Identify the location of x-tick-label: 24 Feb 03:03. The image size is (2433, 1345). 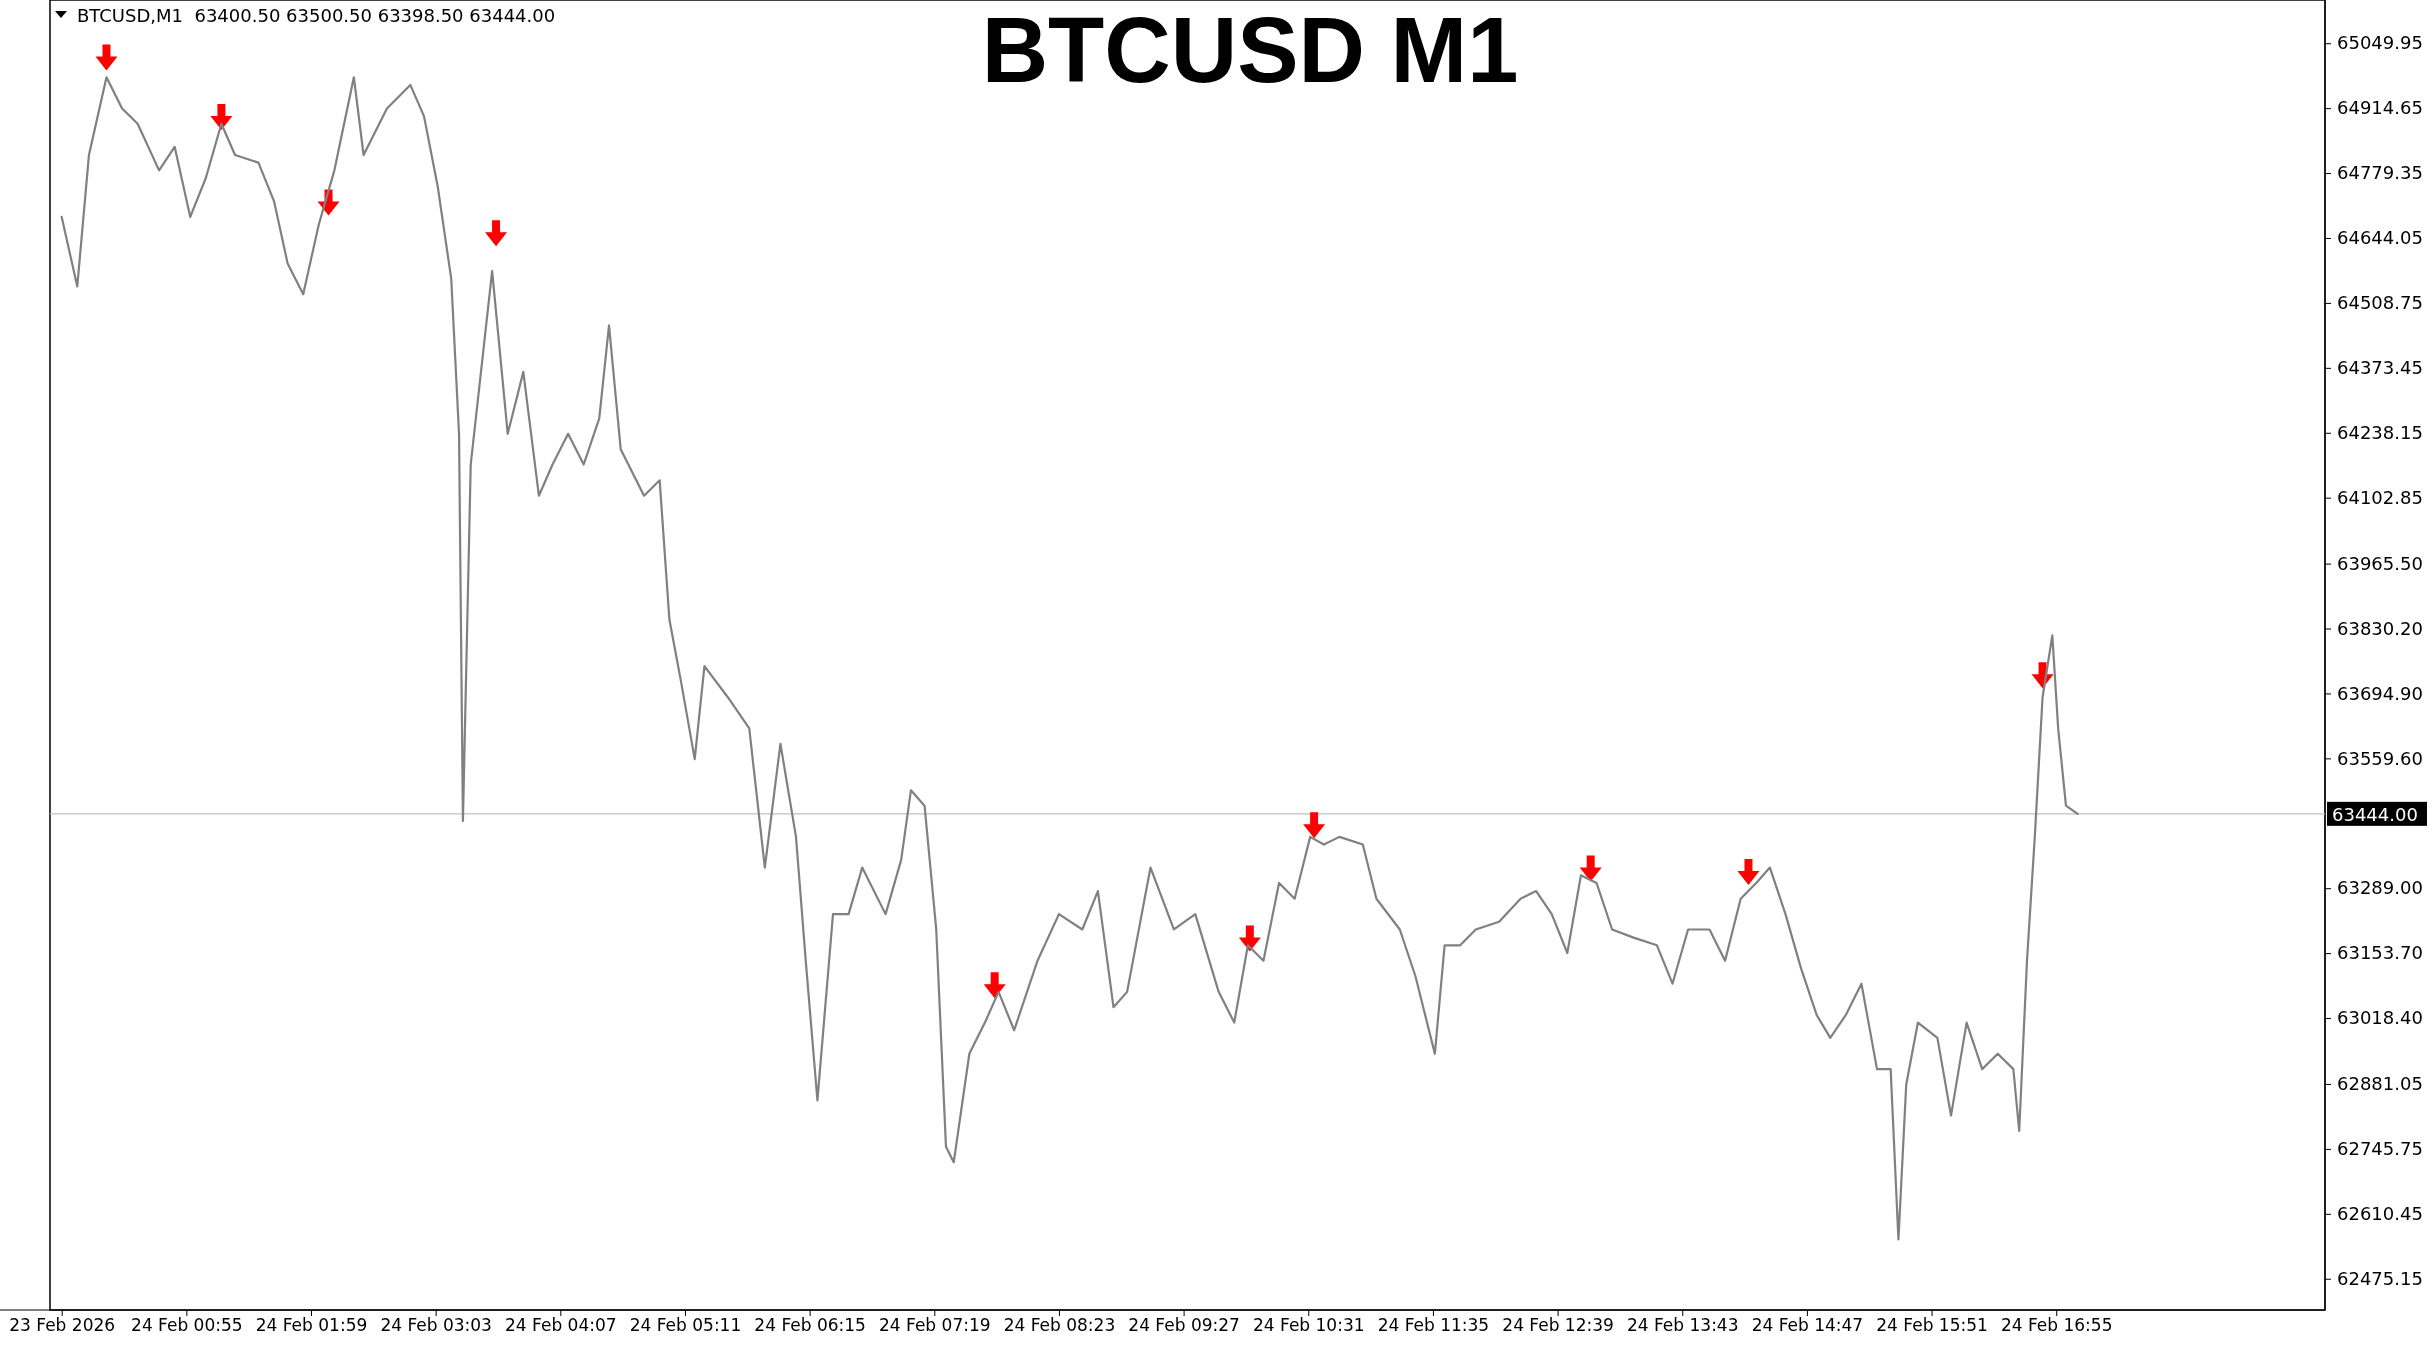
(436, 1325).